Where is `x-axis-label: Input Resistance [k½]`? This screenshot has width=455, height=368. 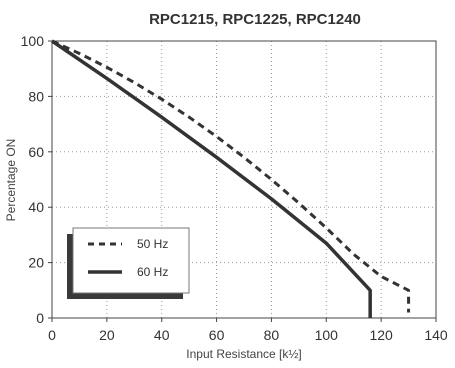
x-axis-label: Input Resistance [k½] is located at coordinates (243, 354).